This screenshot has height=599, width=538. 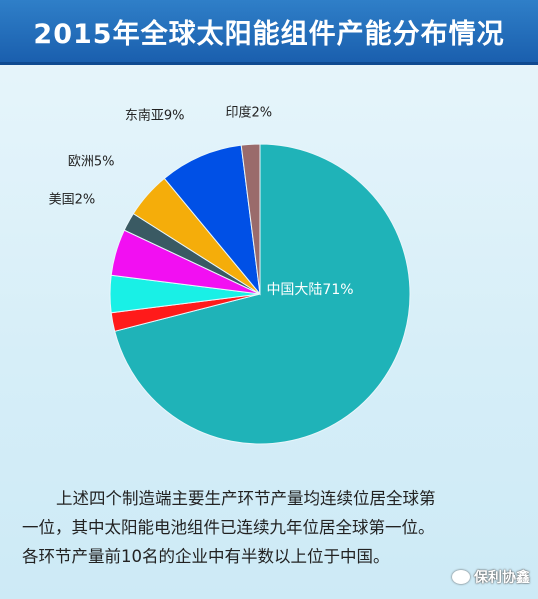 What do you see at coordinates (461, 577) in the screenshot?
I see `wechat-icon` at bounding box center [461, 577].